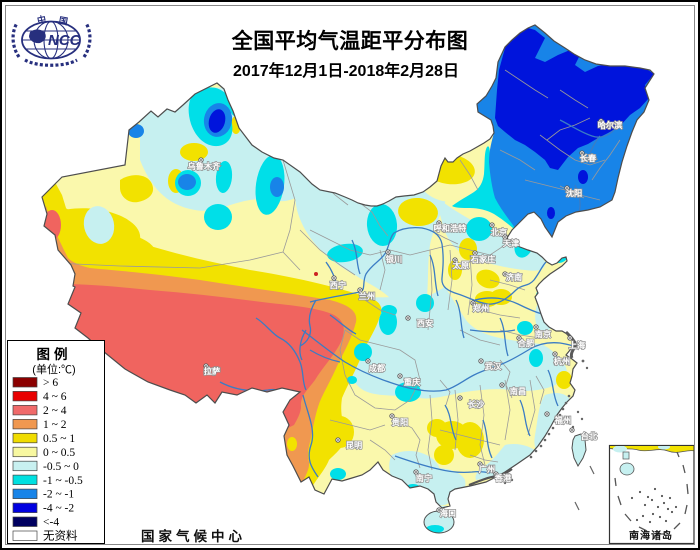 This screenshot has height=550, width=700. Describe the element at coordinates (354, 445) in the screenshot. I see `svg-text: 昆明` at that location.